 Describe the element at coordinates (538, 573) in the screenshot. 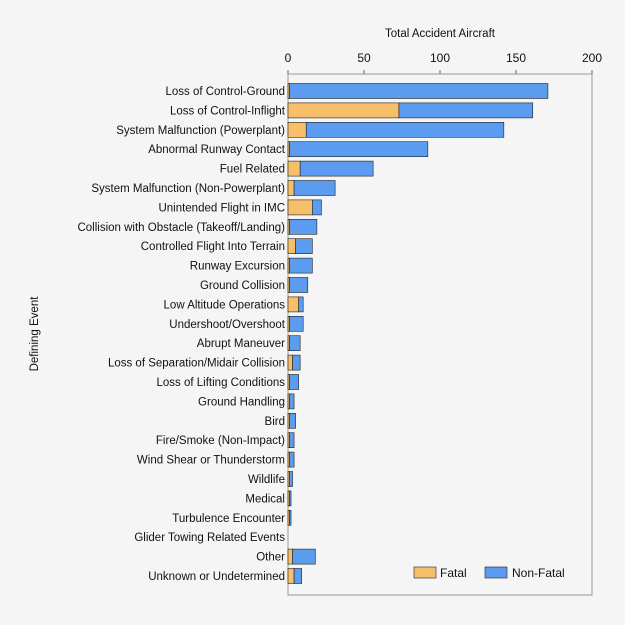

I see `legend-label-non-fatal: Non-Fatal` at that location.